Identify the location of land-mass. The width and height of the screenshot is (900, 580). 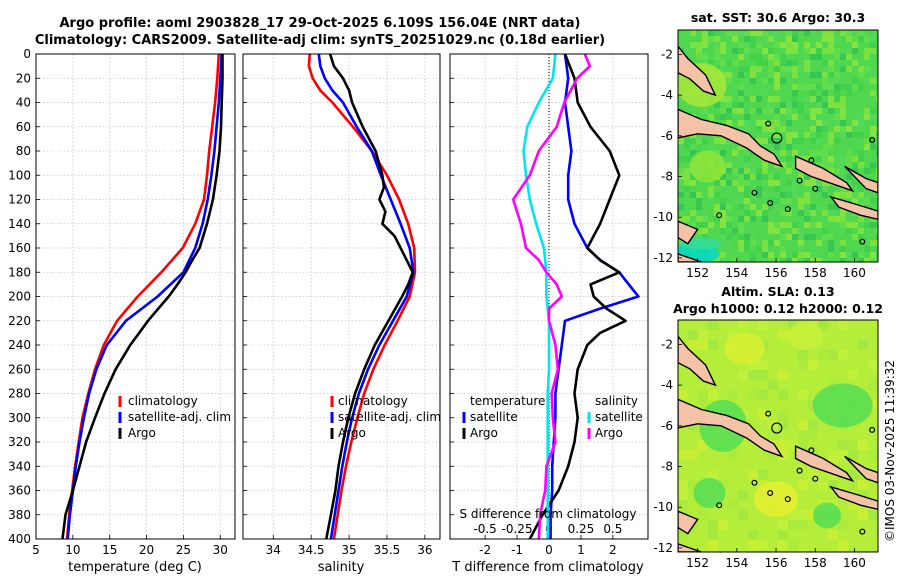
(688, 522).